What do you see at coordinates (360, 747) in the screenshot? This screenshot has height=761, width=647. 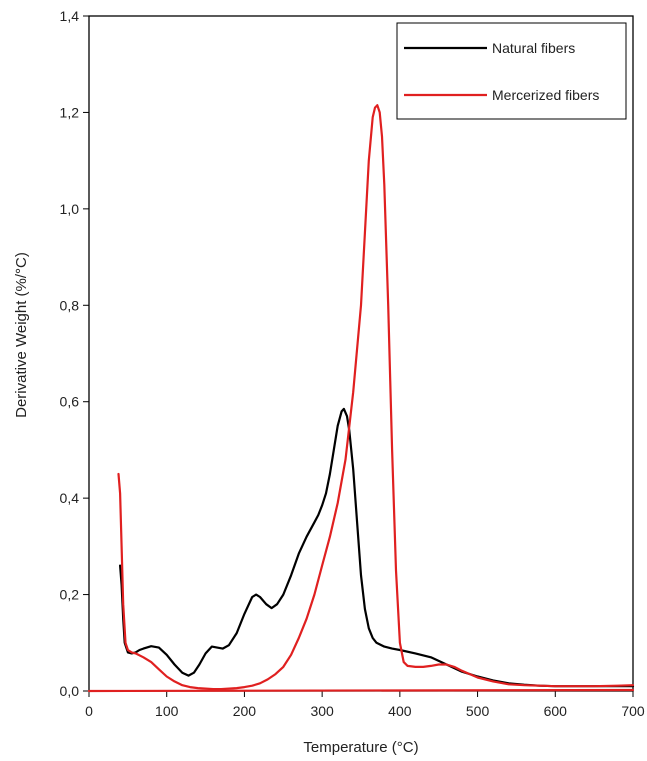 I see `x-axis-label: Temperature (°C)` at bounding box center [360, 747].